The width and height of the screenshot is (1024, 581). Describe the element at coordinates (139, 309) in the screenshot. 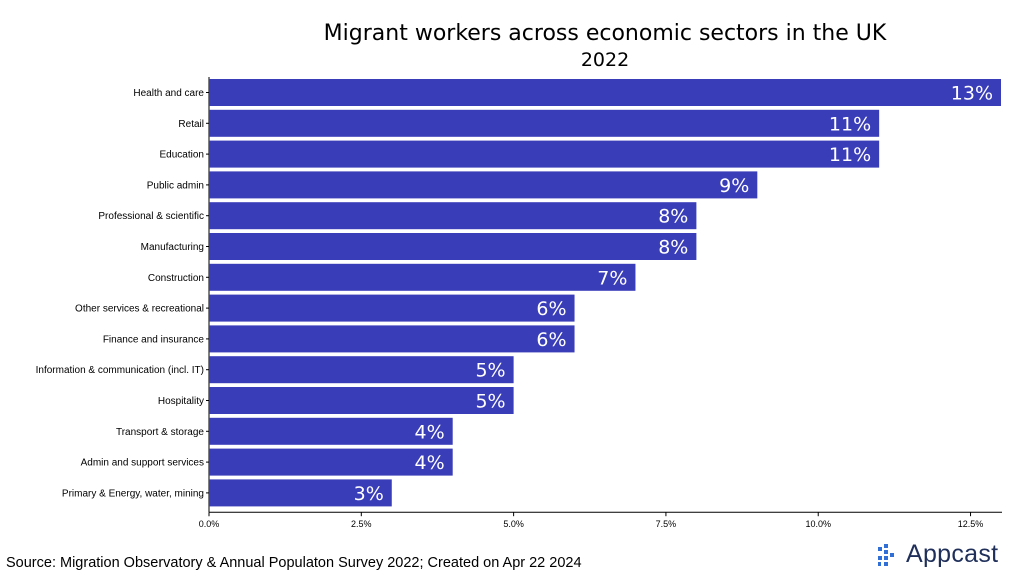

I see `category-label: Other services & recreational` at that location.